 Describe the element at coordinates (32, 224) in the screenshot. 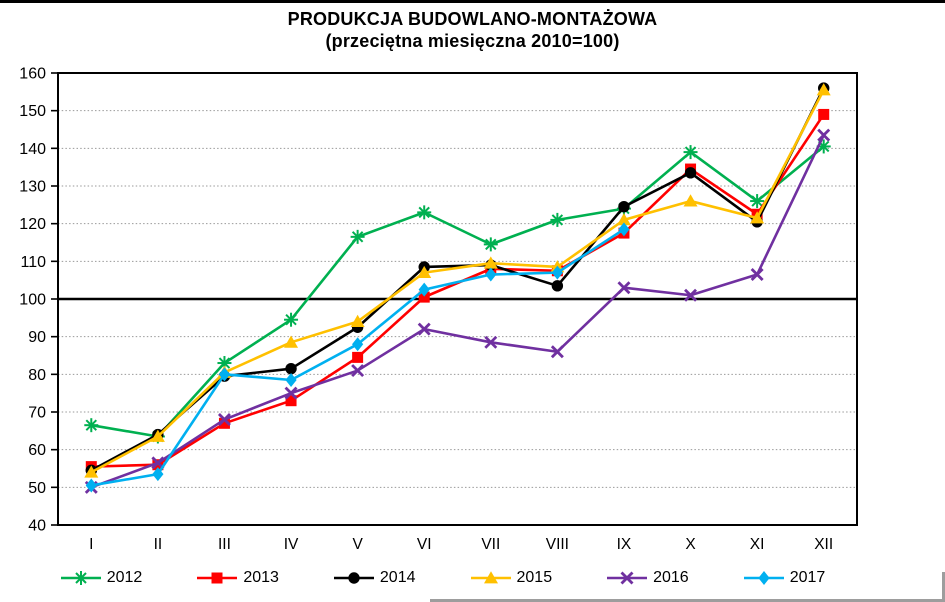

I see `y-tick-label: 120` at that location.